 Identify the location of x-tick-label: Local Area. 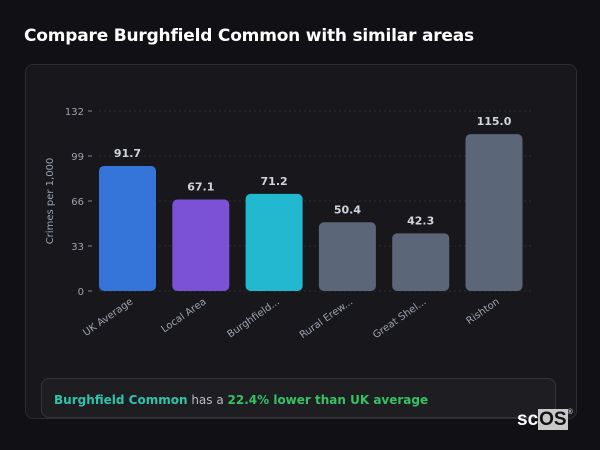
(184, 315).